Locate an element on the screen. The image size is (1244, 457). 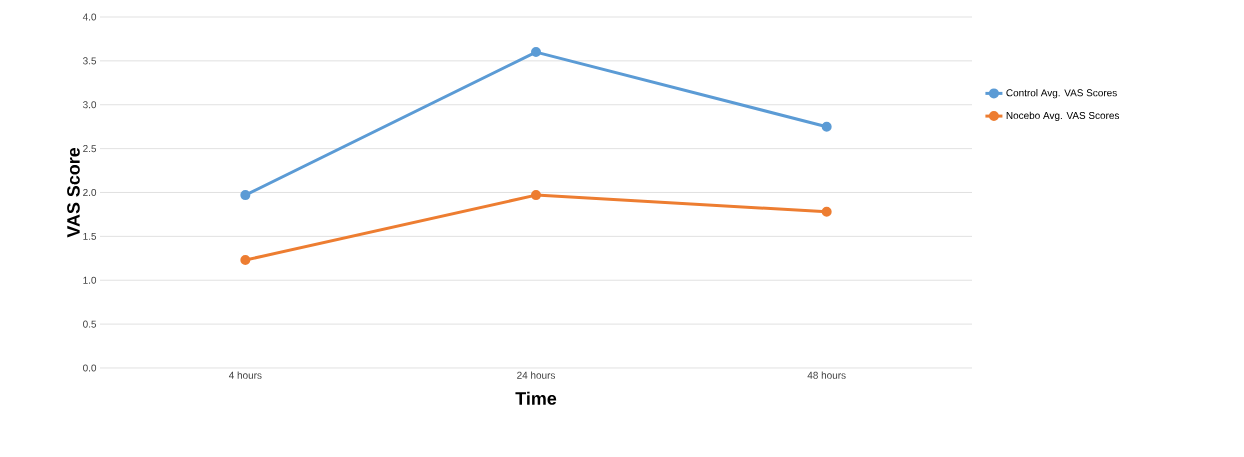
y-tick-label: 0.5 is located at coordinates (90, 324).